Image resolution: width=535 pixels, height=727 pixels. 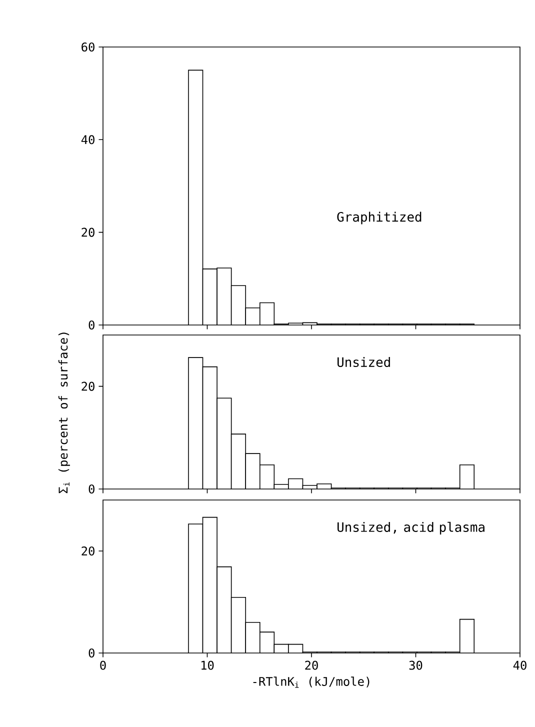 What do you see at coordinates (379, 218) in the screenshot?
I see `annotation: Graphitized` at bounding box center [379, 218].